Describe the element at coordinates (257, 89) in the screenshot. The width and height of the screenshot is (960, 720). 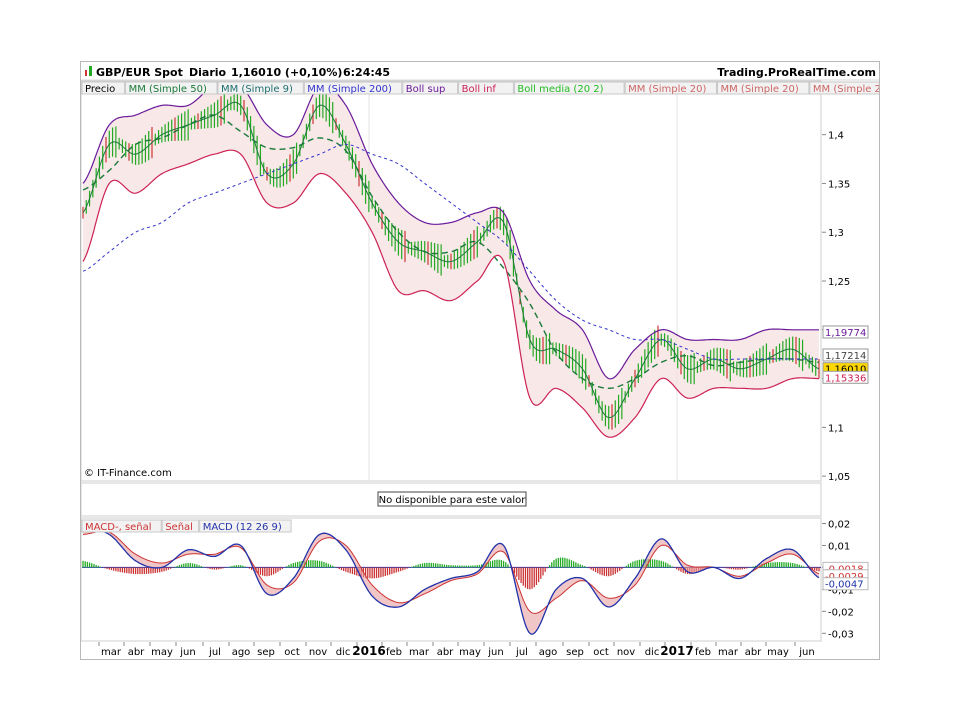
I see `legend-item-label: MM (Simple 9)` at that location.